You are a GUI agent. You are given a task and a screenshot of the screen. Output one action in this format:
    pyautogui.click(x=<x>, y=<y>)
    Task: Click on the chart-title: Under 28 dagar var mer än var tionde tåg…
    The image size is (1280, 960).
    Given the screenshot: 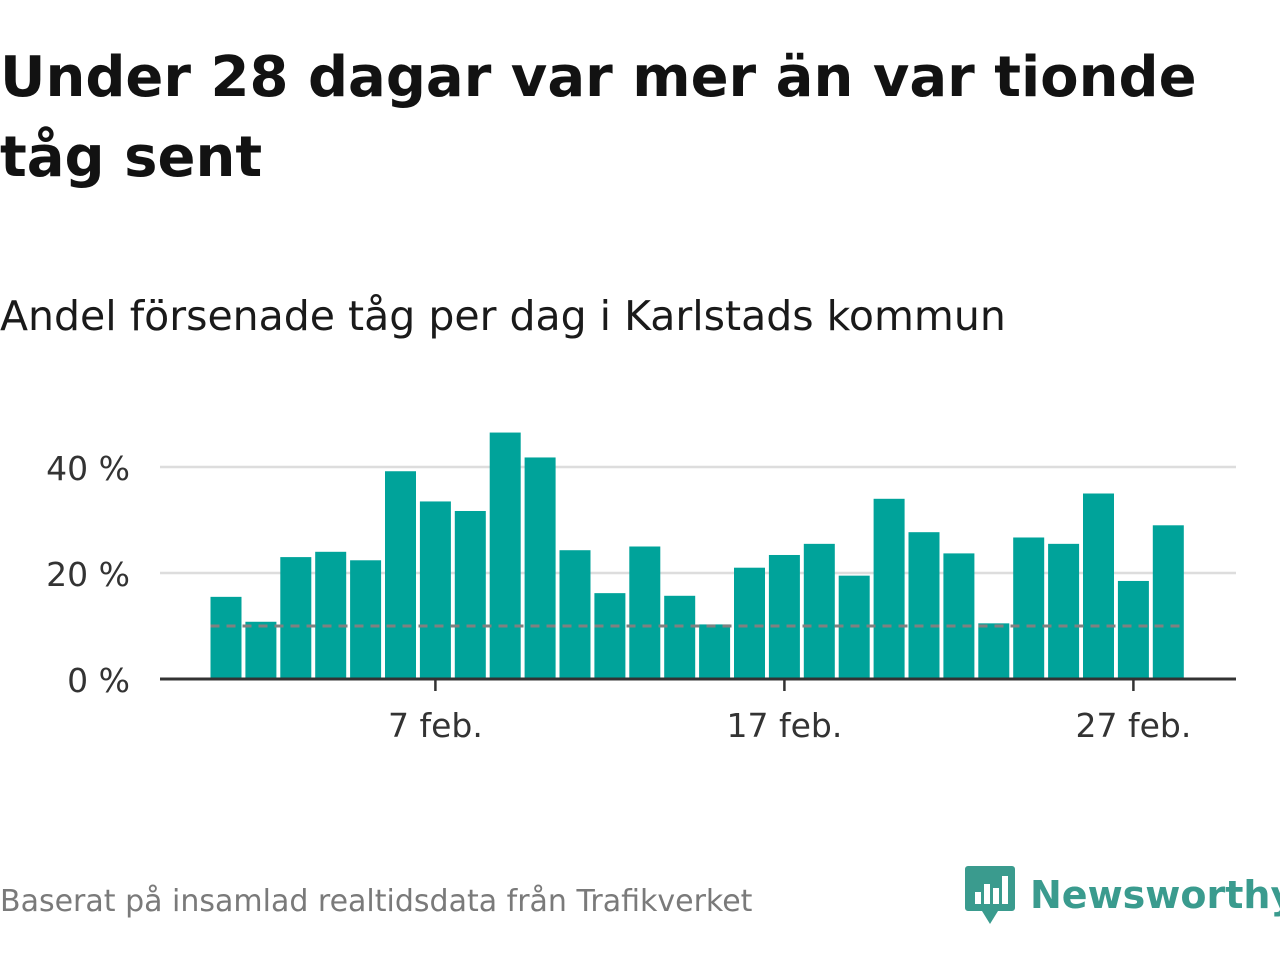 What is the action you would take?
    pyautogui.click(x=598, y=117)
    